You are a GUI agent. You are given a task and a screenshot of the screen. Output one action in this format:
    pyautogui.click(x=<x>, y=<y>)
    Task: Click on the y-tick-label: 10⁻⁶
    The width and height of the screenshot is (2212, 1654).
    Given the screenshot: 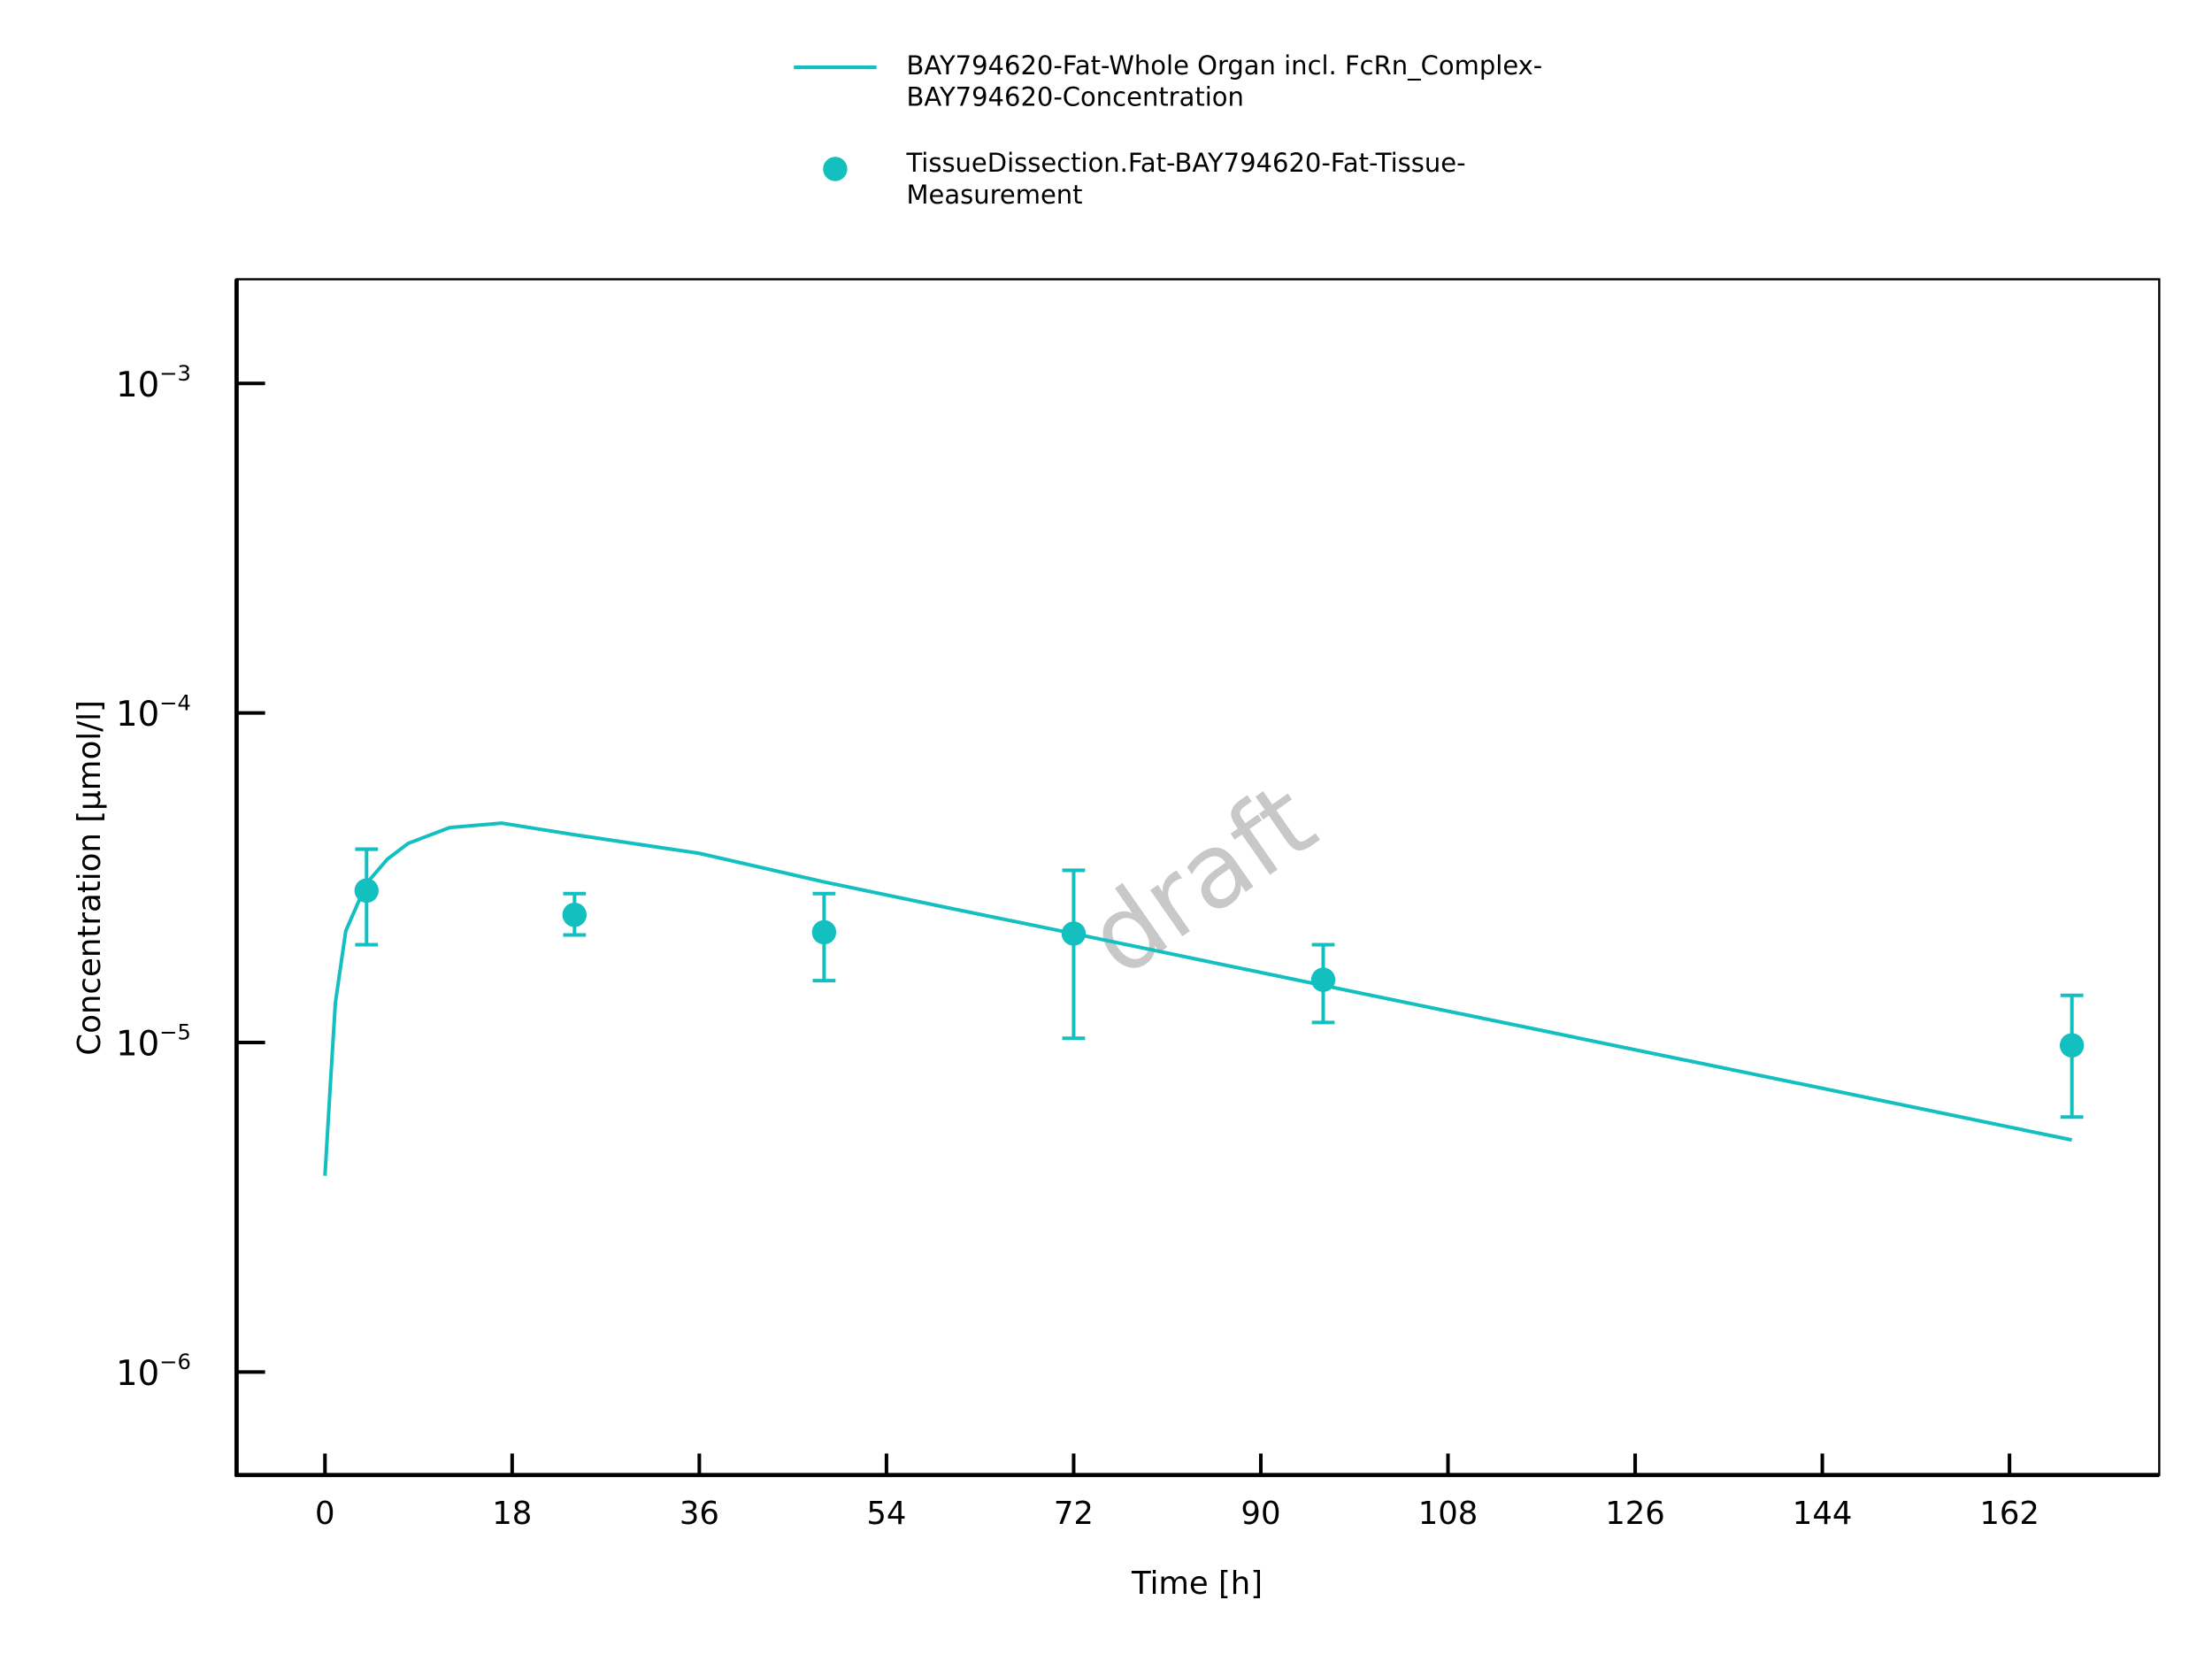 What is the action you would take?
    pyautogui.click(x=154, y=1372)
    